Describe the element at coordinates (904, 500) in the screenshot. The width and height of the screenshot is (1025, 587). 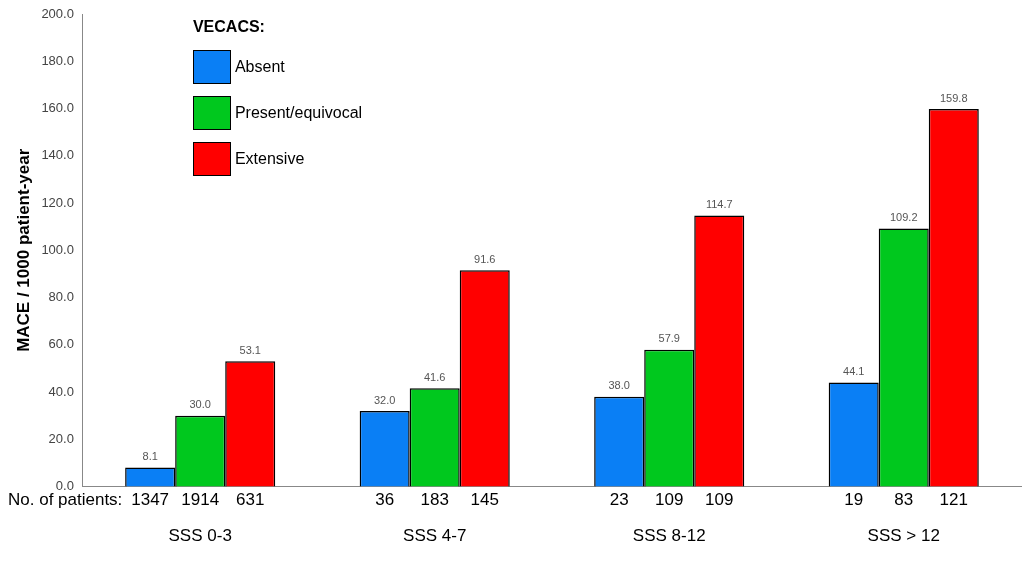
I see `text: 83` at that location.